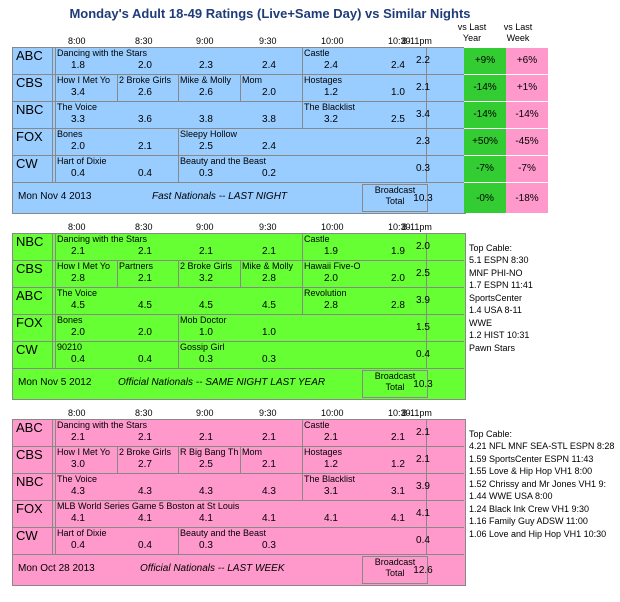  What do you see at coordinates (423, 540) in the screenshot?
I see `total-value: 0.4` at bounding box center [423, 540].